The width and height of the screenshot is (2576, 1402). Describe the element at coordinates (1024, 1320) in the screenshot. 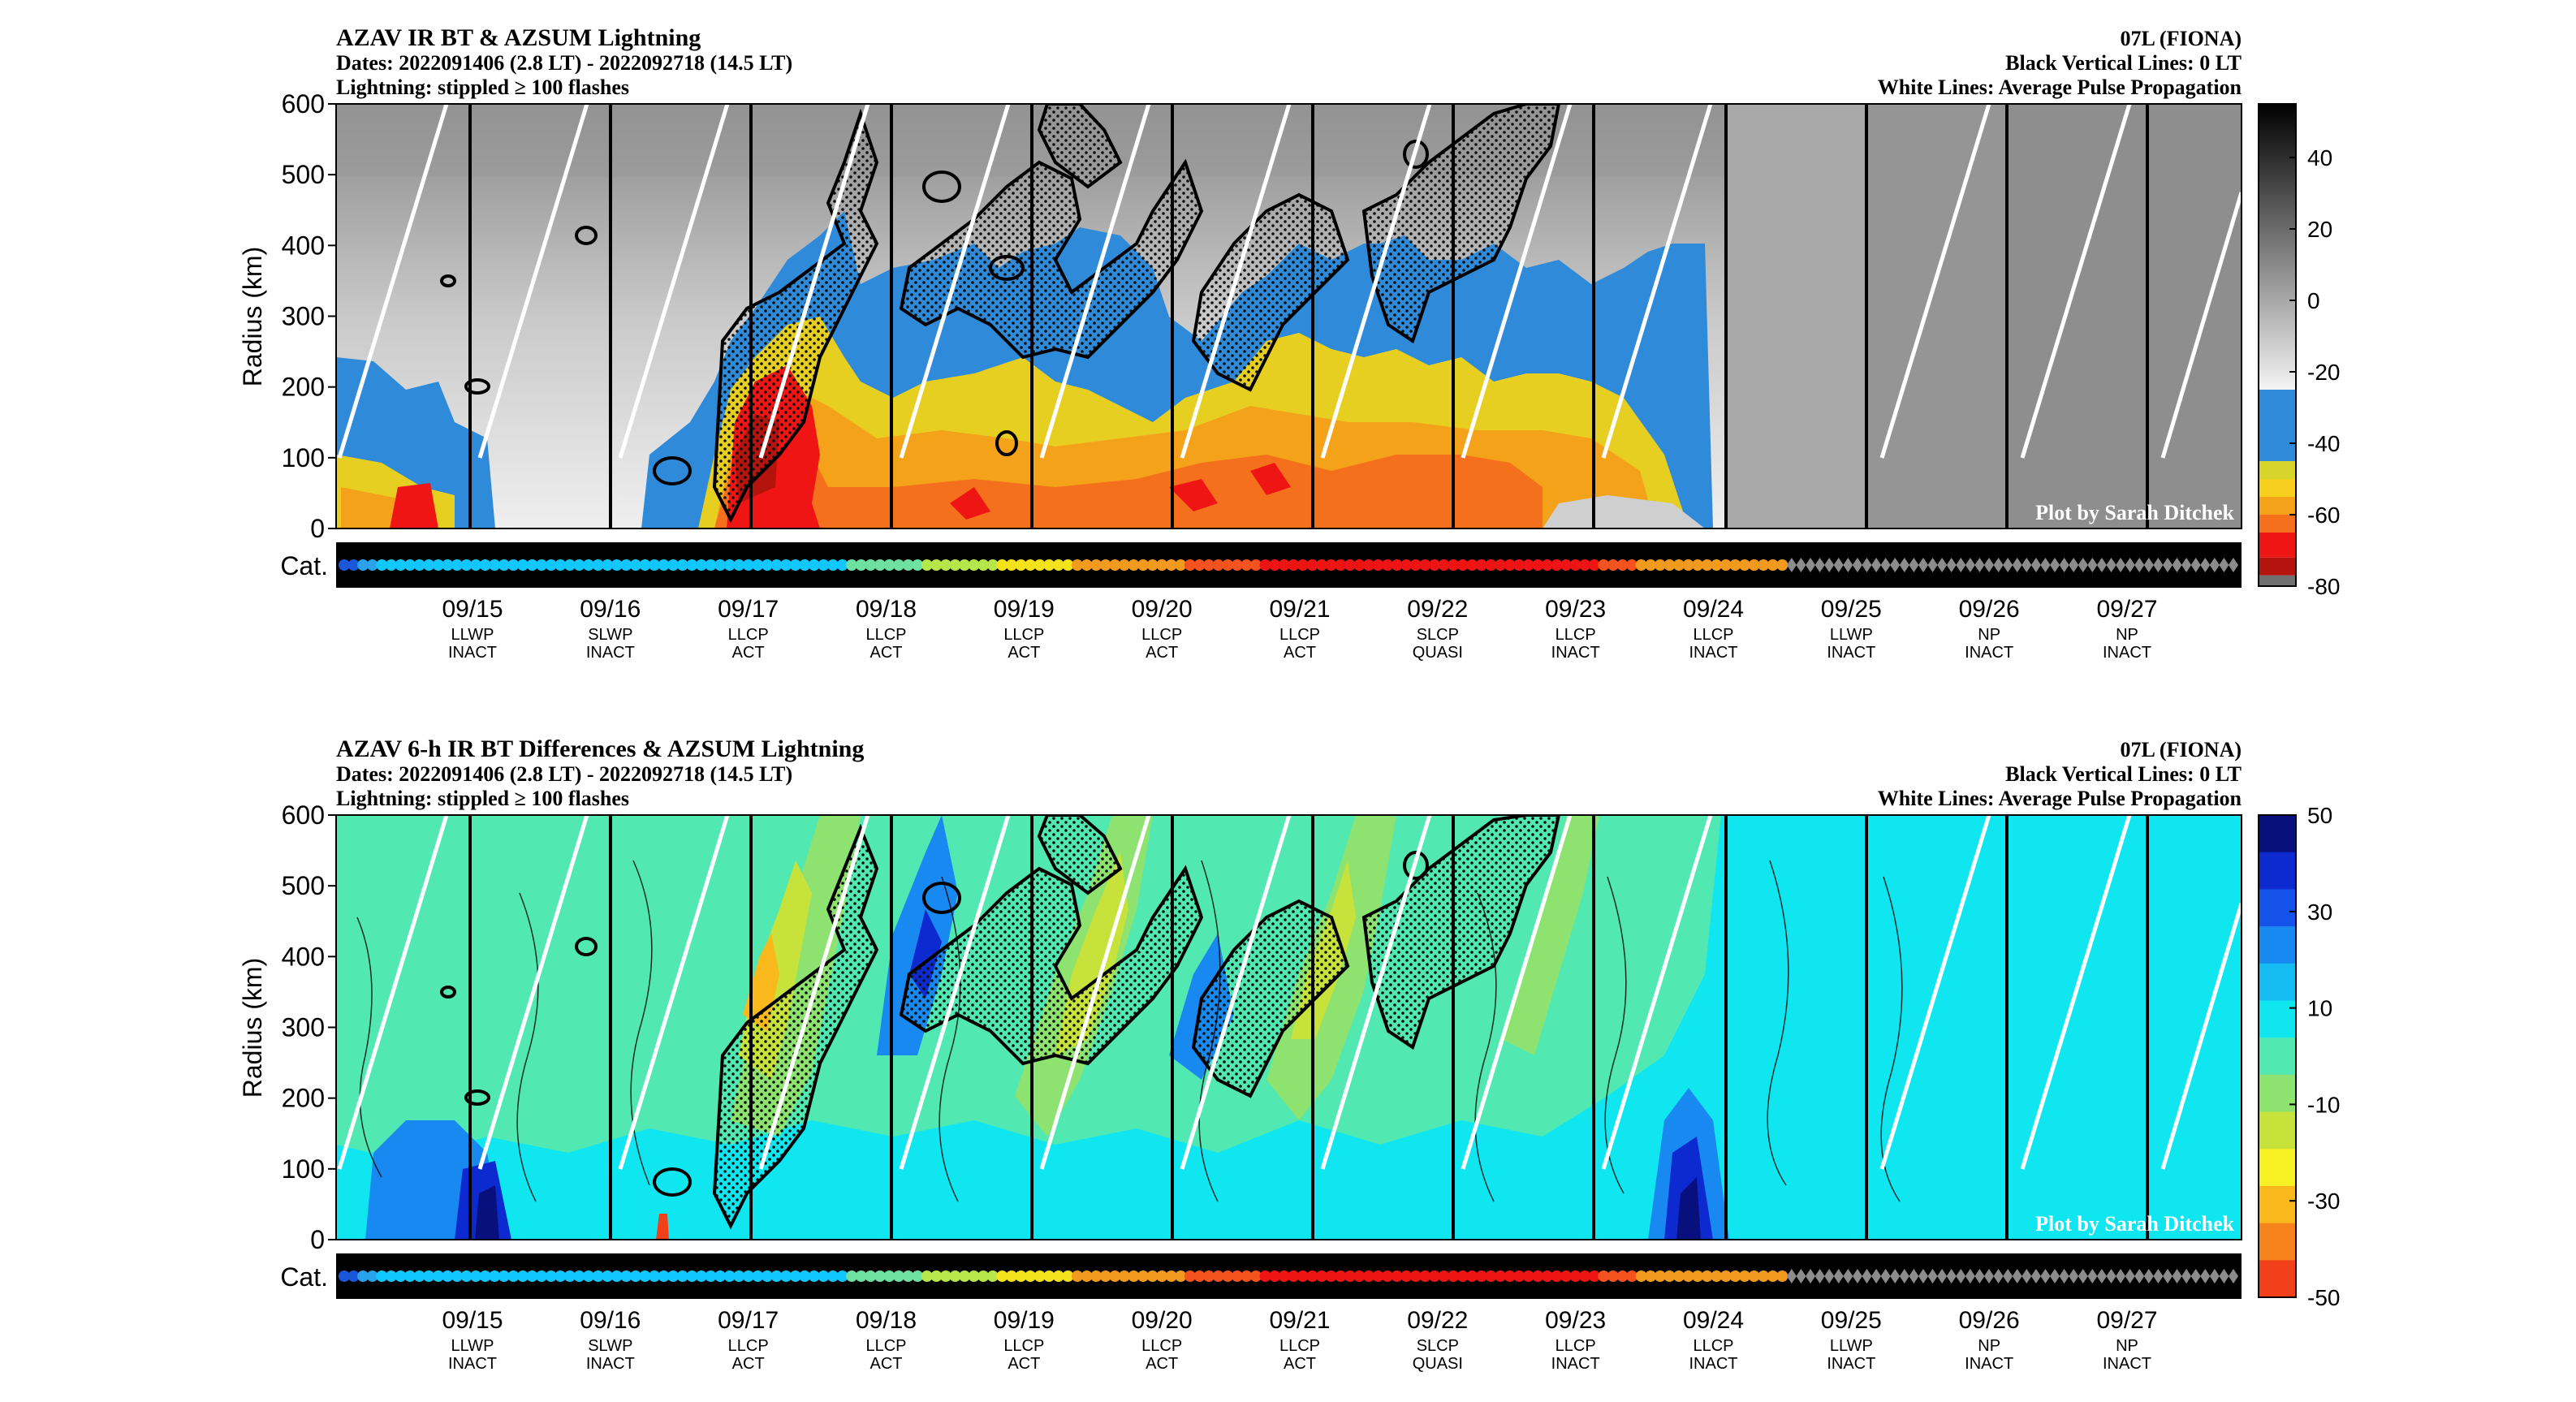

I see `x-tick-date: 09/19` at that location.